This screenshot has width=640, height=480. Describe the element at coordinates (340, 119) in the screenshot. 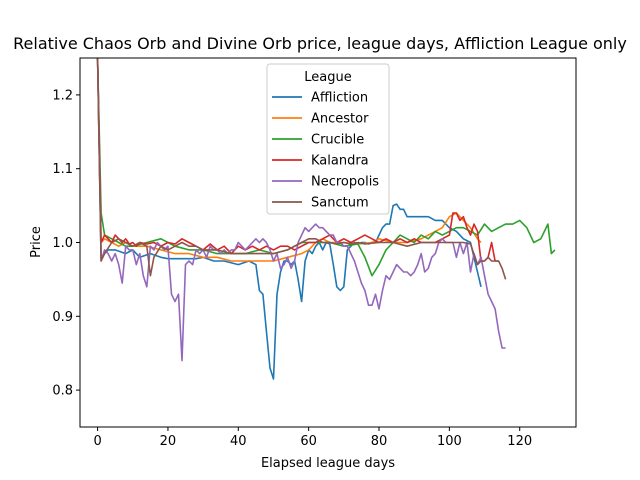

I see `legend-label-ancestor: Ancestor` at that location.